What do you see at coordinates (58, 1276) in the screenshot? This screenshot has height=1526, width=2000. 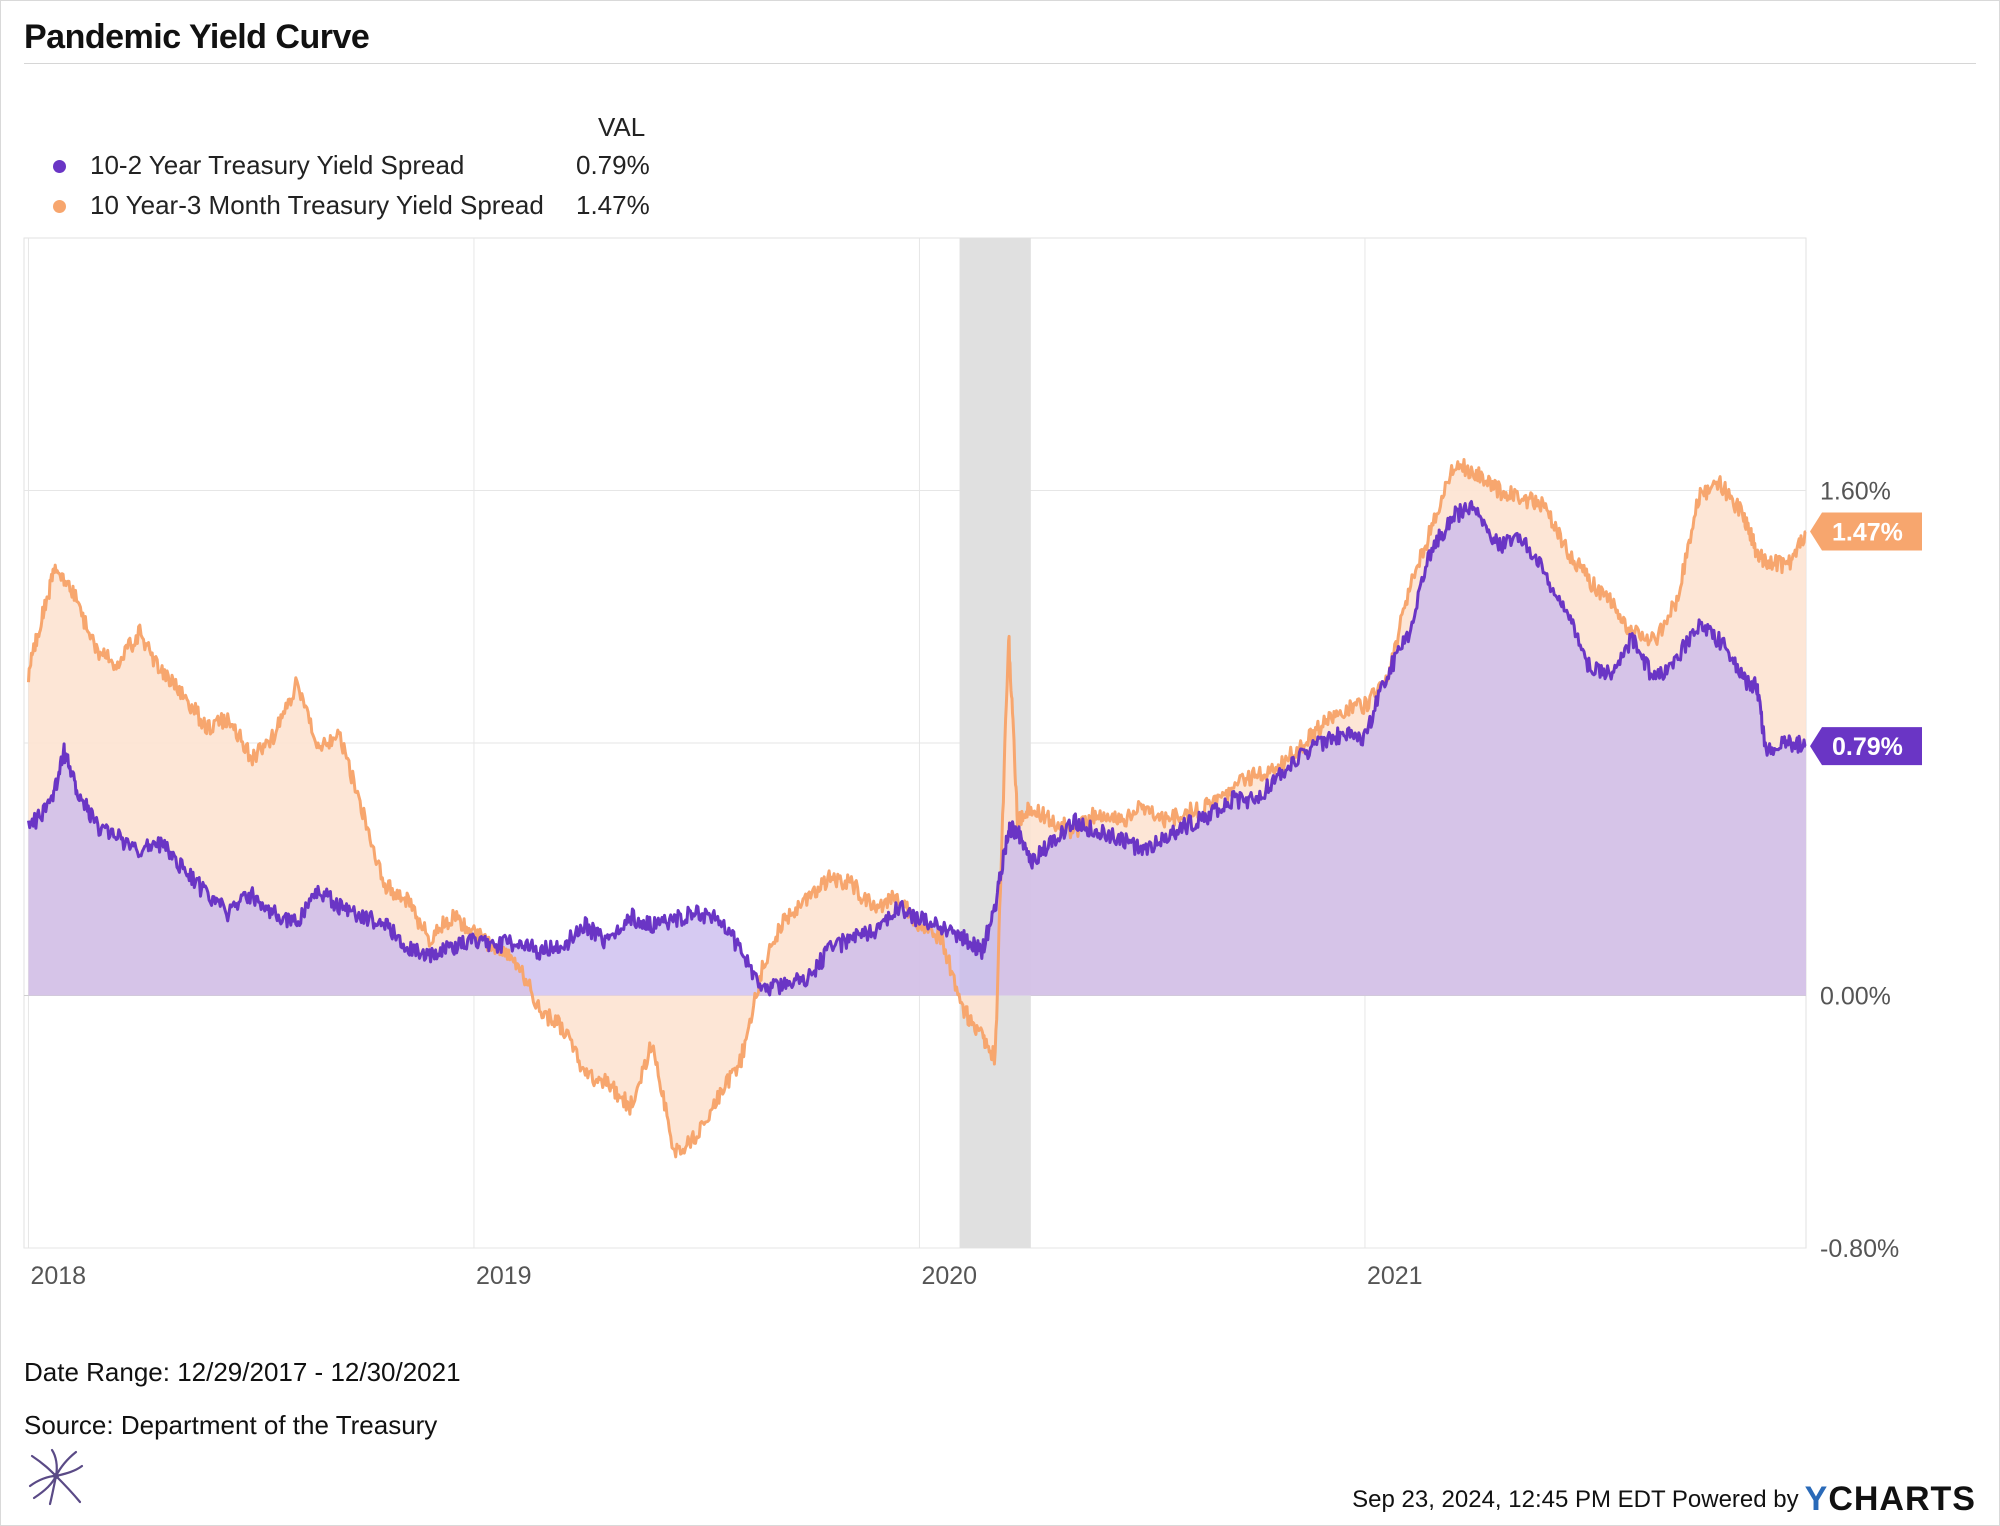 I see `x-tick-label: 2018` at bounding box center [58, 1276].